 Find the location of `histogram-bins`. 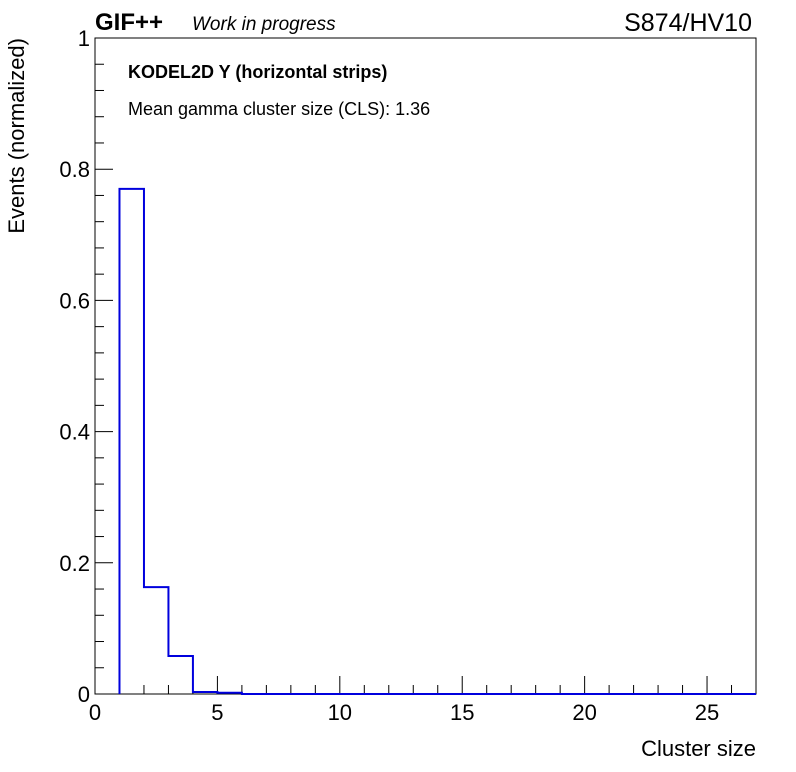

histogram-bins is located at coordinates (180, 441).